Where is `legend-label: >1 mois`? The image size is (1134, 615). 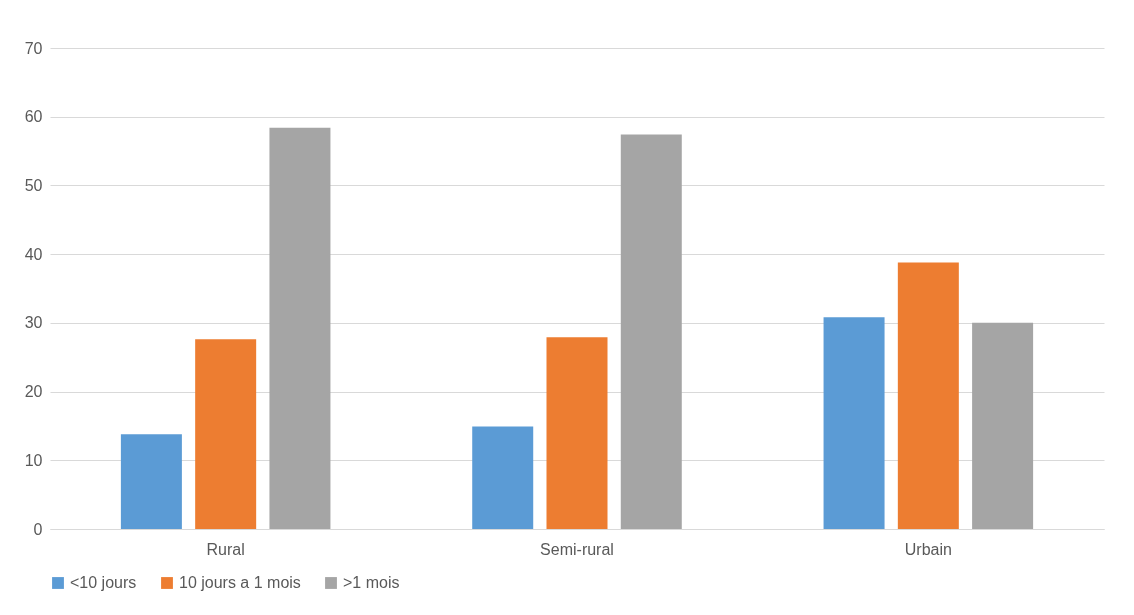
legend-label: >1 mois is located at coordinates (371, 582).